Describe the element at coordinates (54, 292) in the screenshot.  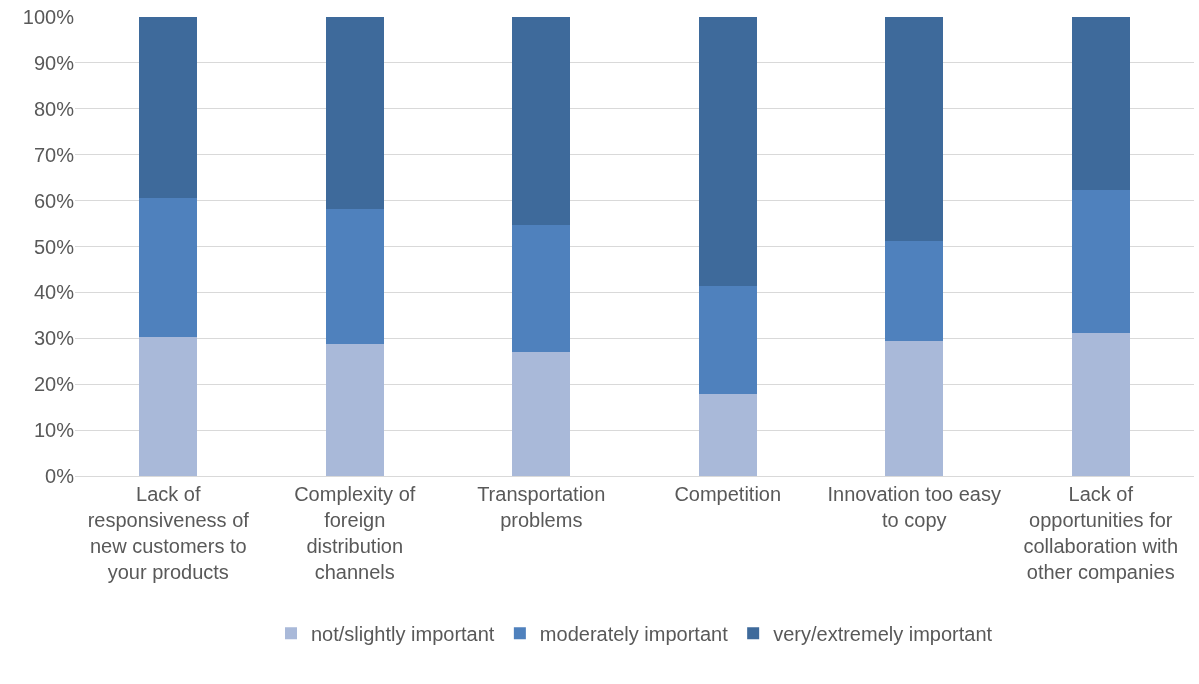
I see `y-tick-label: 40%` at that location.